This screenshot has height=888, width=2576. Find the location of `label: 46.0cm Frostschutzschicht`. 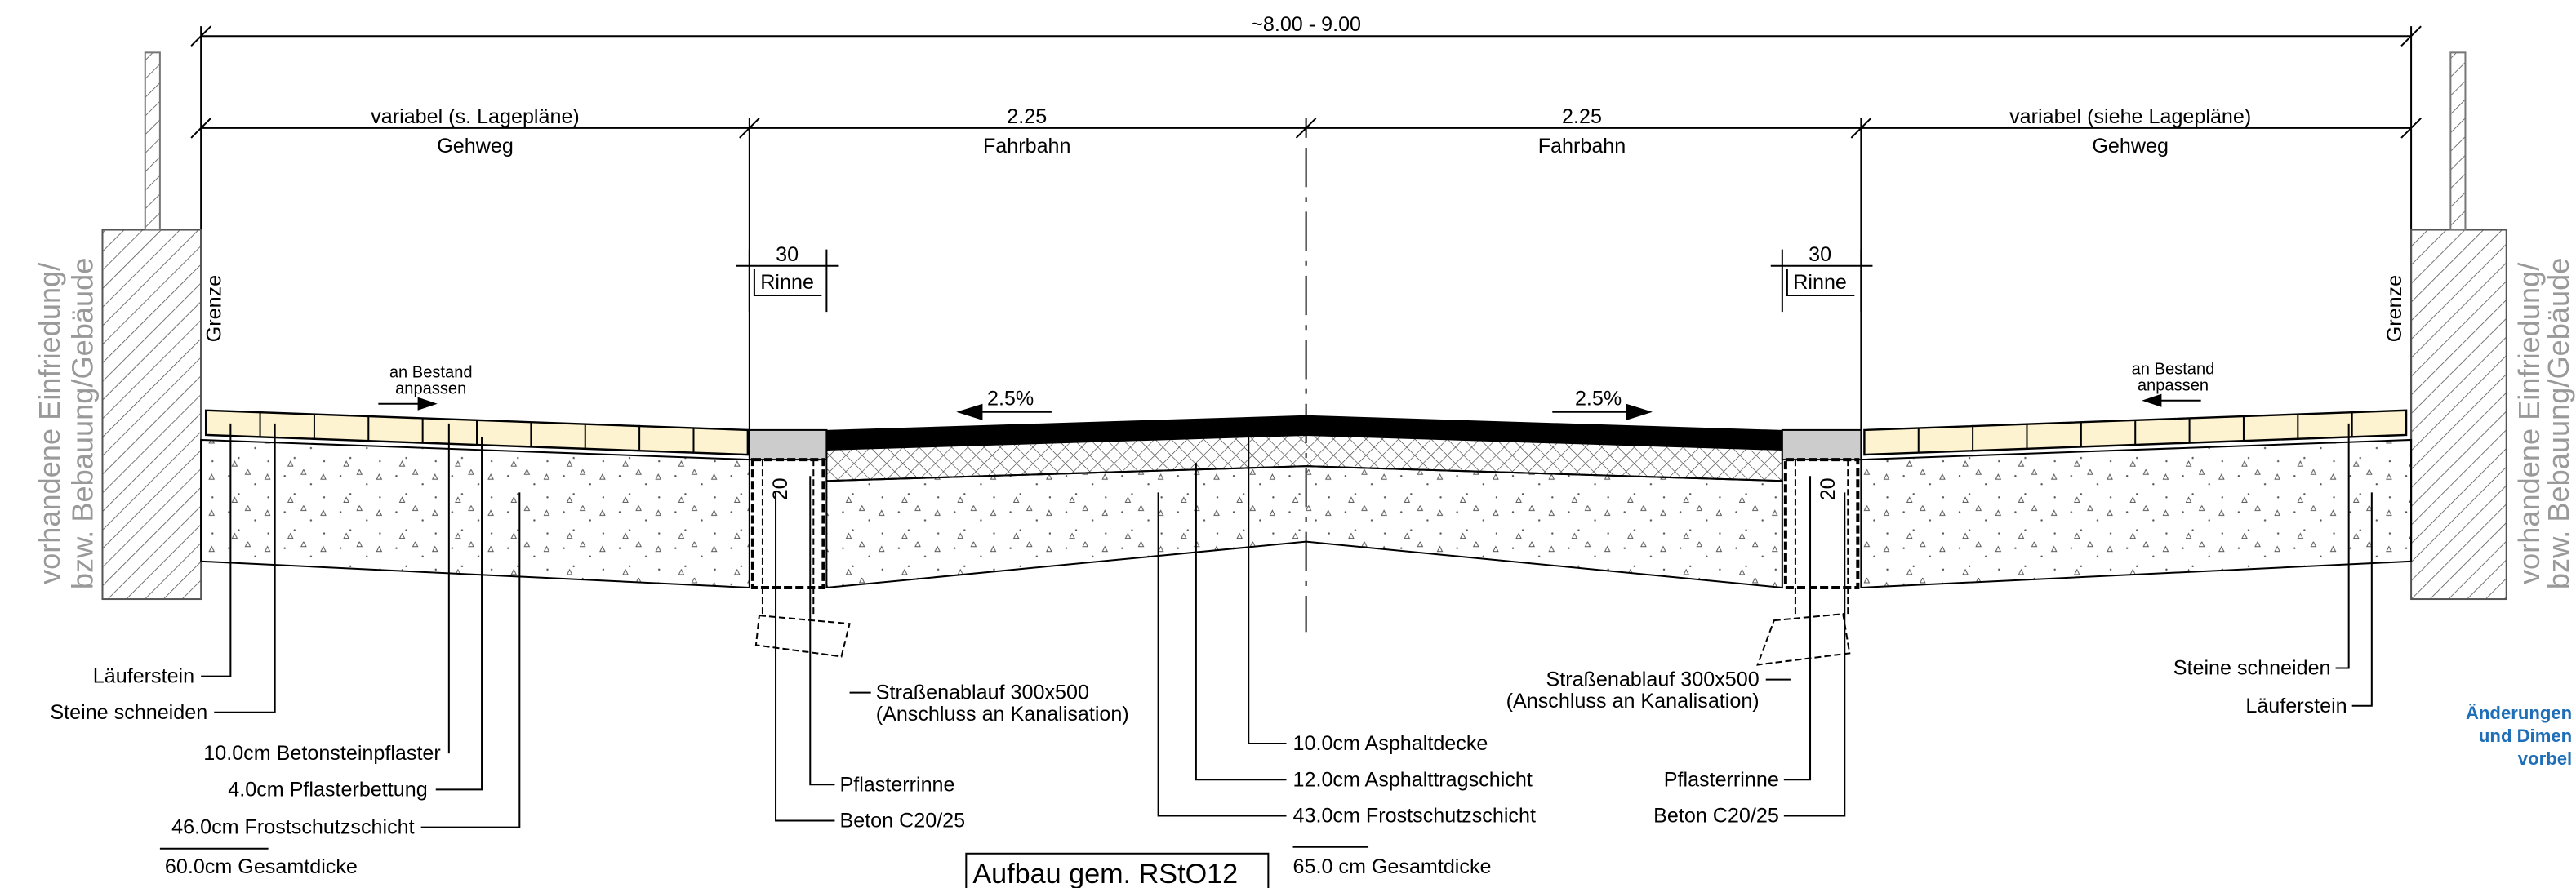

label: 46.0cm Frostschutzschicht is located at coordinates (292, 827).